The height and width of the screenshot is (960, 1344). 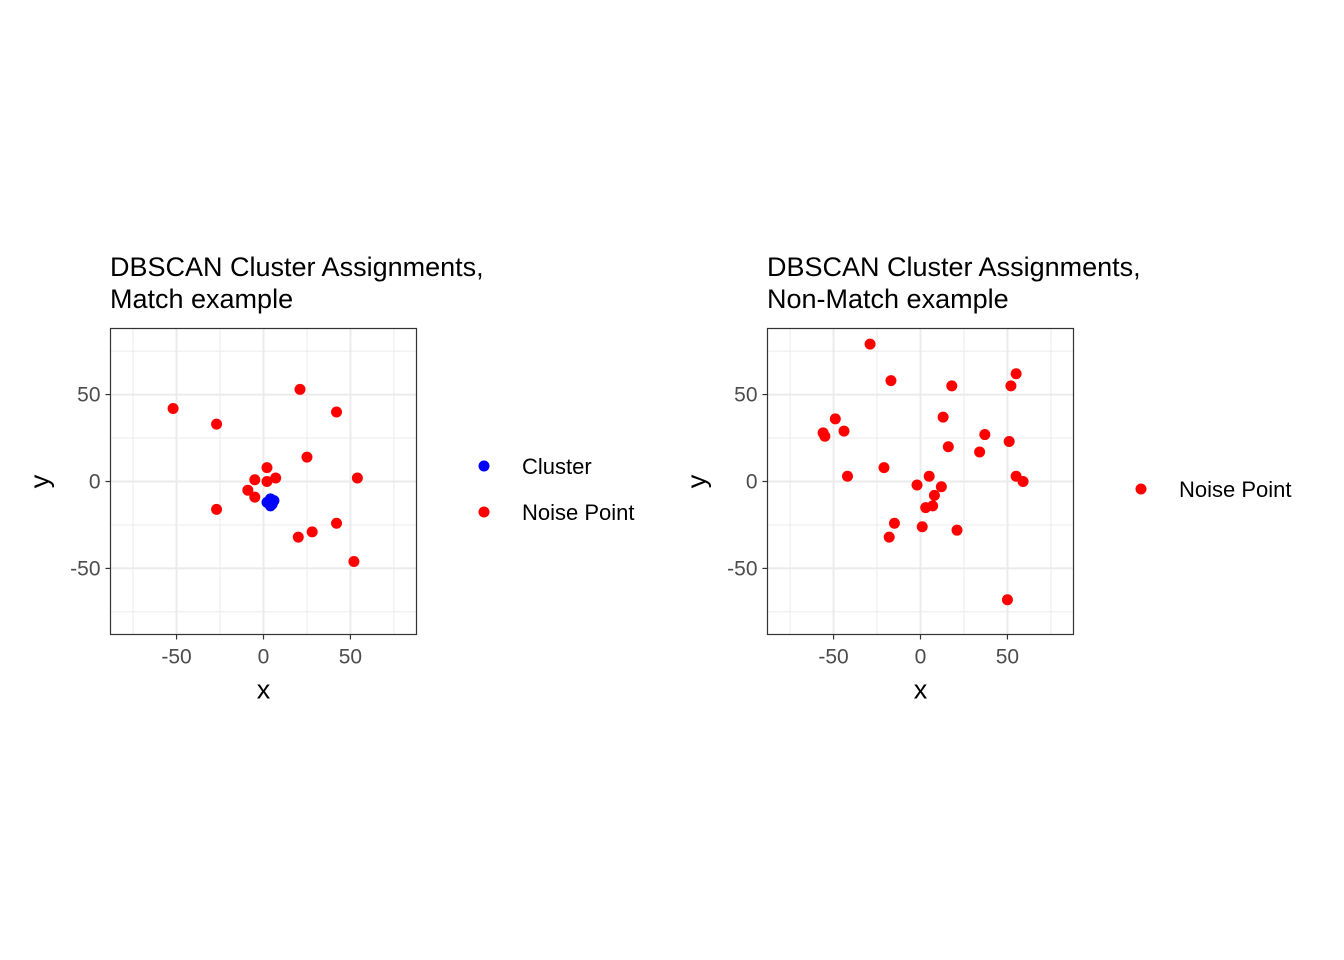 What do you see at coordinates (888, 299) in the screenshot?
I see `chart-title: Non-Match example` at bounding box center [888, 299].